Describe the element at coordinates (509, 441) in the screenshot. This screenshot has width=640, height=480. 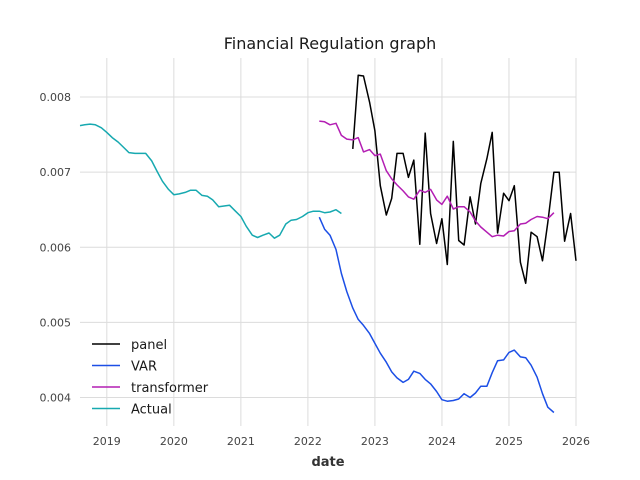
I see `x-tick-label-2025: 2025` at that location.